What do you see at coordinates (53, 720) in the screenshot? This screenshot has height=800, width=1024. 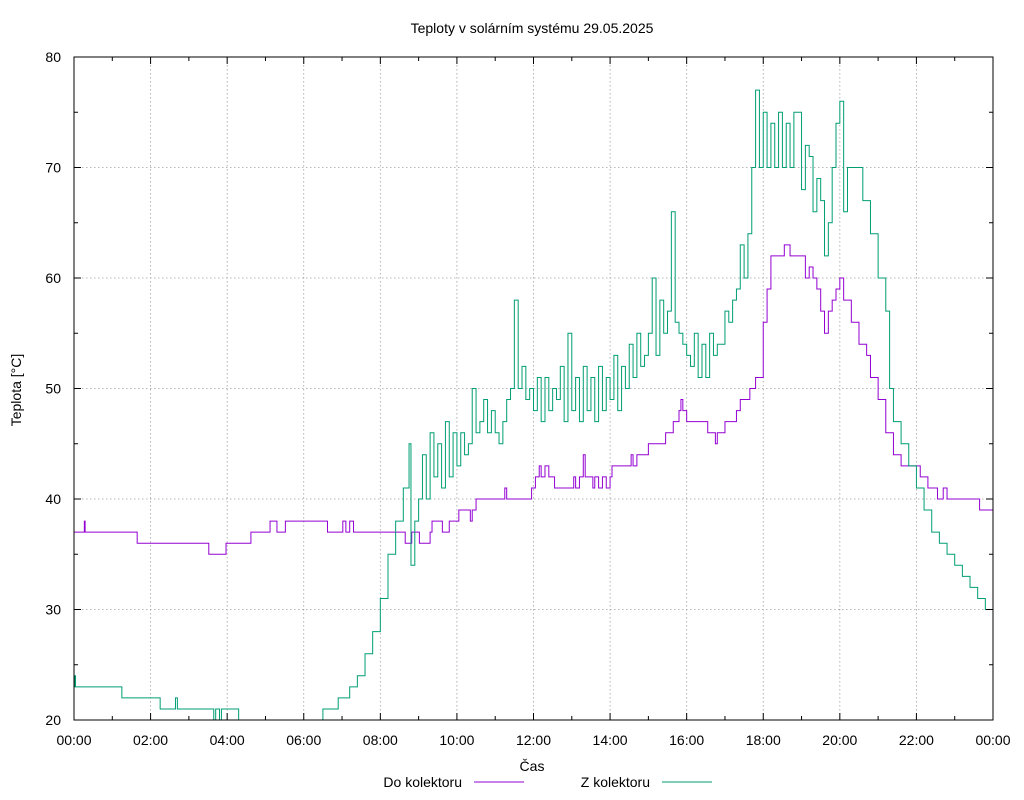 I see `y-tick-label: 20` at bounding box center [53, 720].